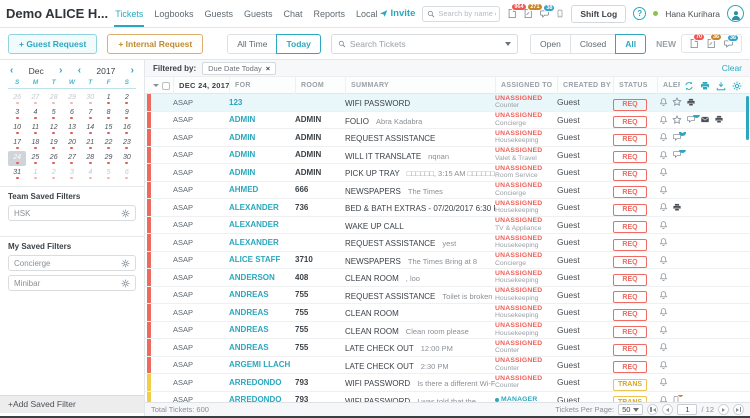  What do you see at coordinates (108, 113) in the screenshot?
I see `calendar-day: 8` at bounding box center [108, 113].